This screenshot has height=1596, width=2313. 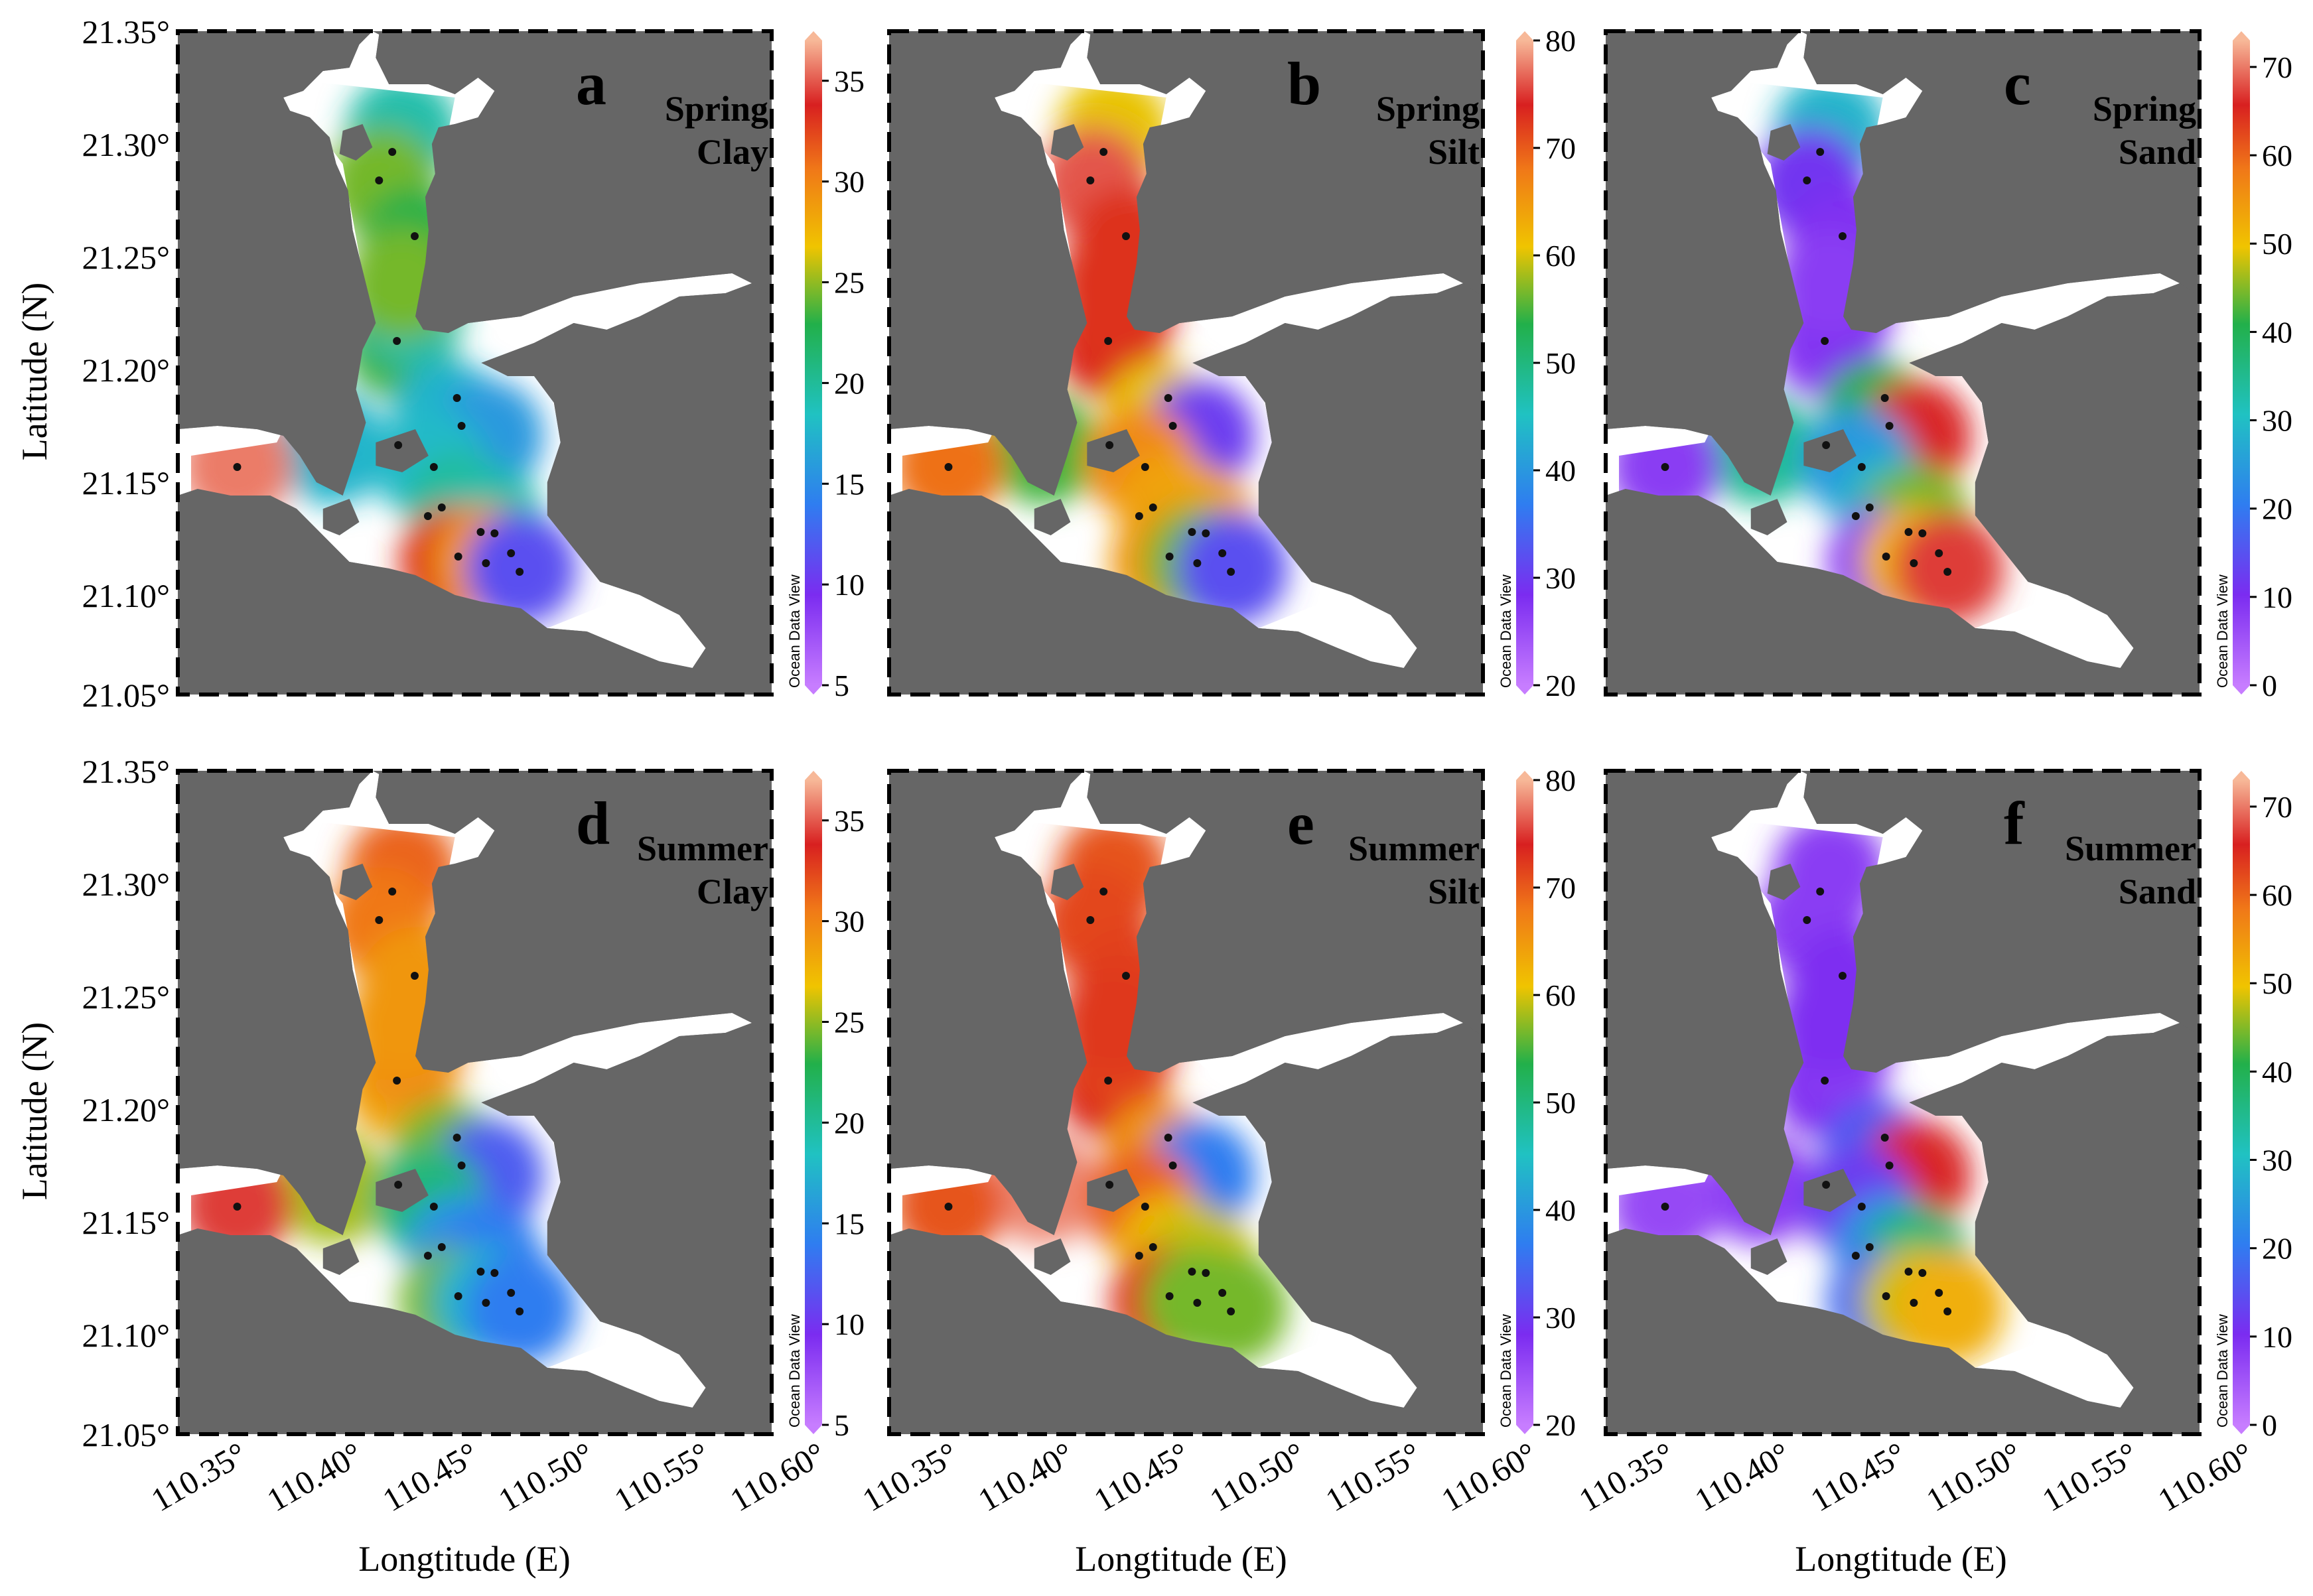 I want to click on panel-variable: Sand, so click(x=2157, y=152).